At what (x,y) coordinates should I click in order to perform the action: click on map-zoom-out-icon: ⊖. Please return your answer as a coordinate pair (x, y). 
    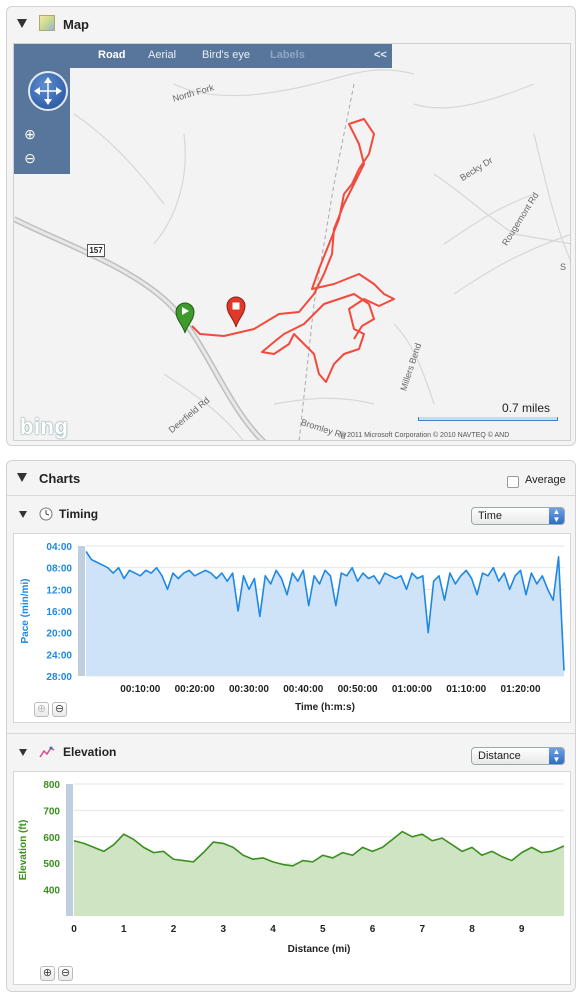
    Looking at the image, I should click on (30, 158).